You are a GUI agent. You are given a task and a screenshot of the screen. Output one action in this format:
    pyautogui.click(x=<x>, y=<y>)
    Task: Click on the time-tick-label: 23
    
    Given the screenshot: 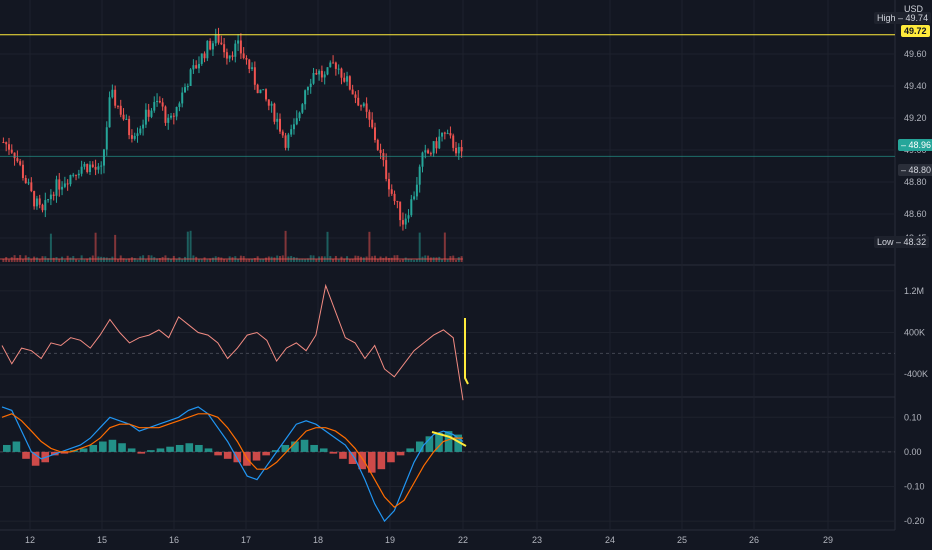 What is the action you would take?
    pyautogui.click(x=537, y=540)
    